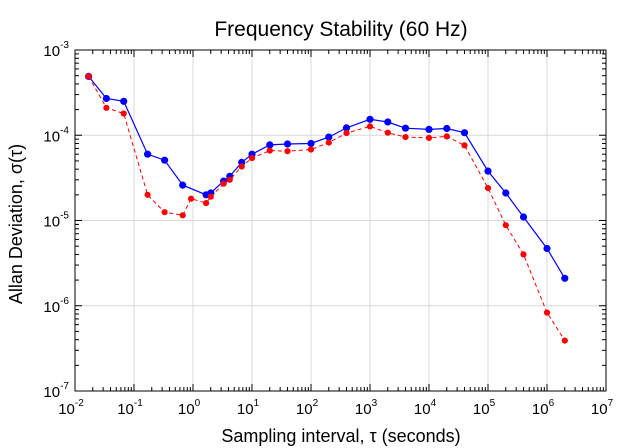 The width and height of the screenshot is (640, 448). I want to click on x-axis-title: Sampling interval, τ (seconds), so click(340, 436).